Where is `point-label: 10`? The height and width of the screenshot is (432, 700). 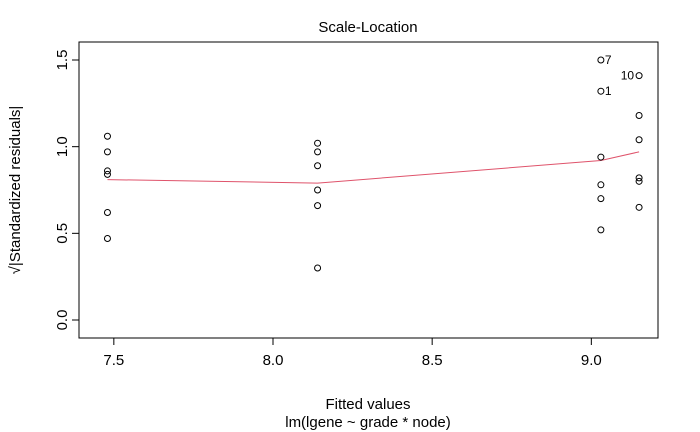 point-label: 10 is located at coordinates (628, 76).